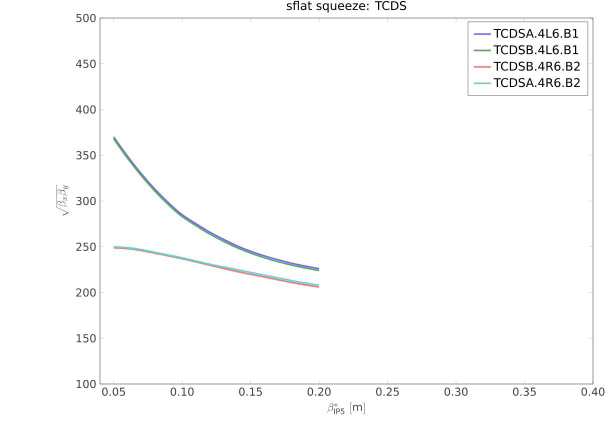  I want to click on y-axis-title: $\sqrt{\beta_x\beta_y}$, so click(62, 200).